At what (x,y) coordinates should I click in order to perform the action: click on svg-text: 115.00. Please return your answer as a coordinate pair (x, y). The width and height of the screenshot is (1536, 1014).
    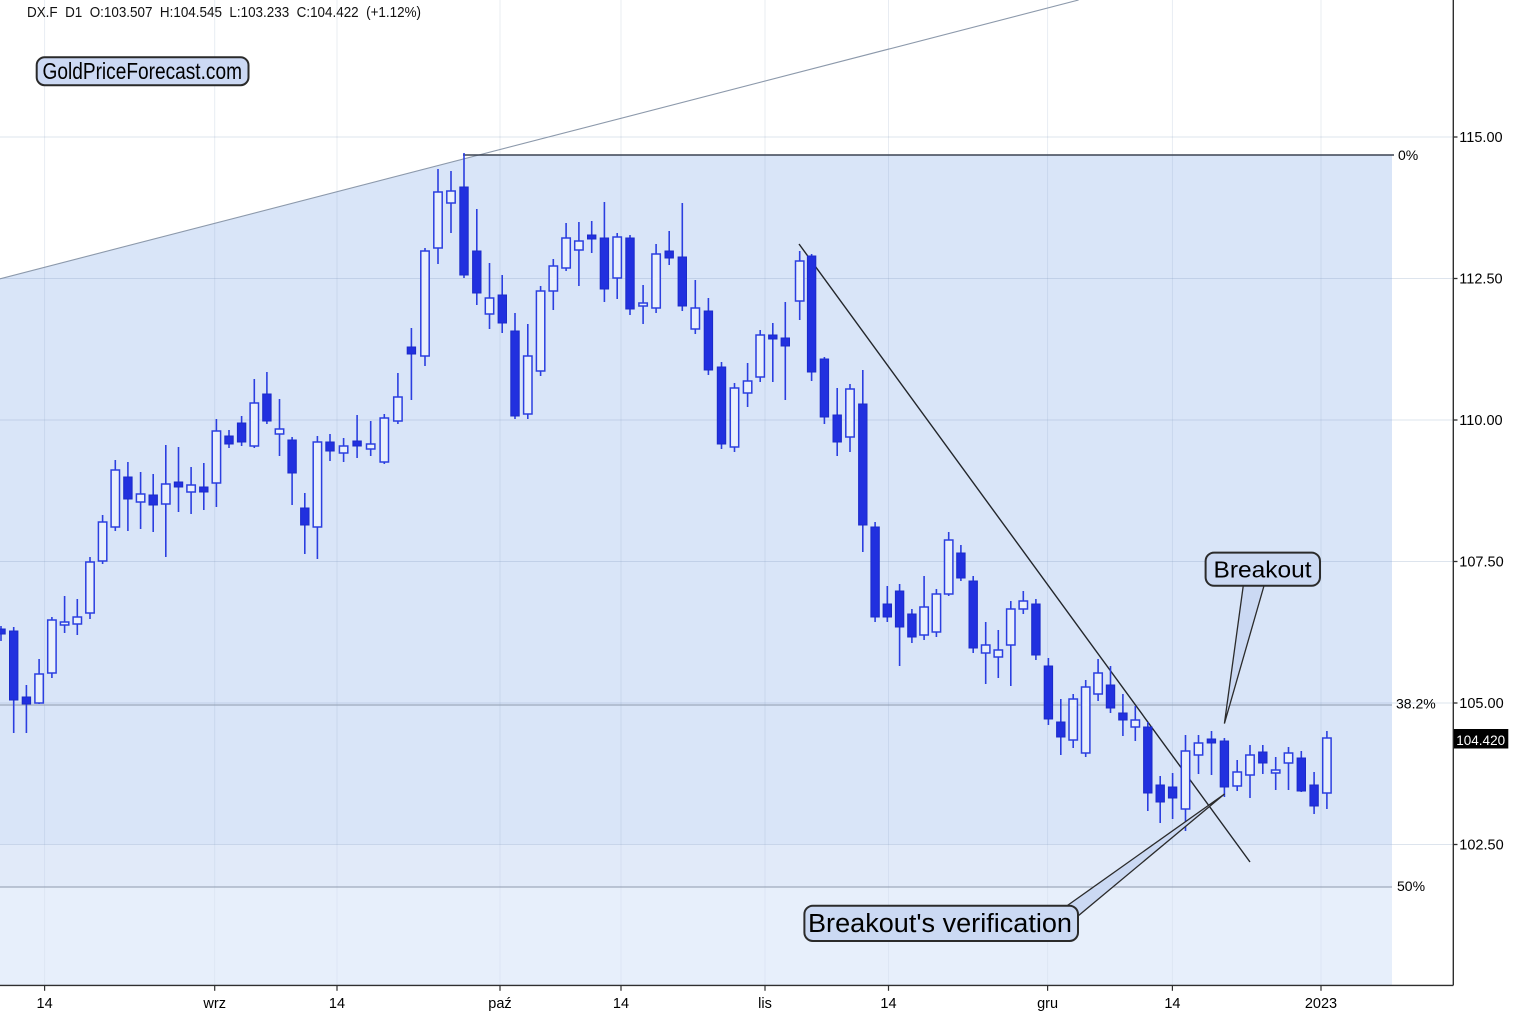
    Looking at the image, I should click on (1480, 138).